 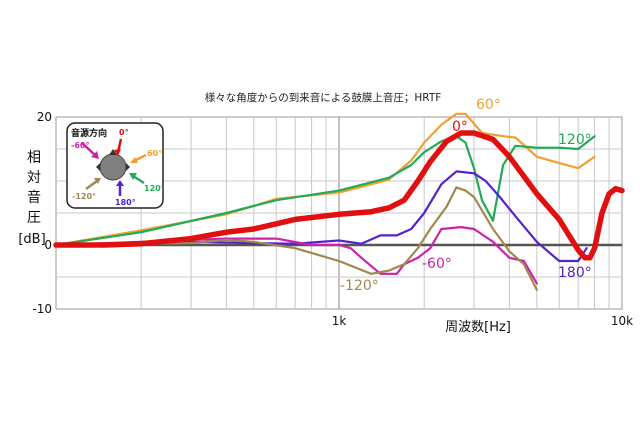 What do you see at coordinates (125, 202) in the screenshot?
I see `legend-label-180: 180°` at bounding box center [125, 202].